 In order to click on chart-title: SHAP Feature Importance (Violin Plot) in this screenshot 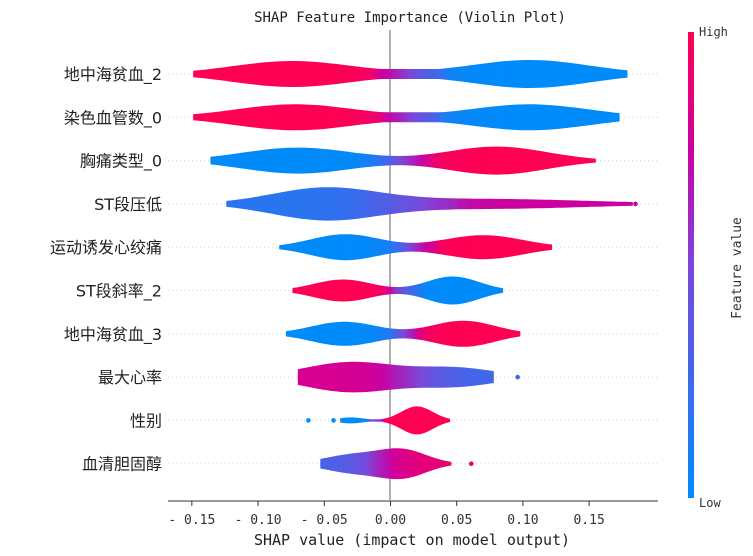, I will do `click(410, 18)`.